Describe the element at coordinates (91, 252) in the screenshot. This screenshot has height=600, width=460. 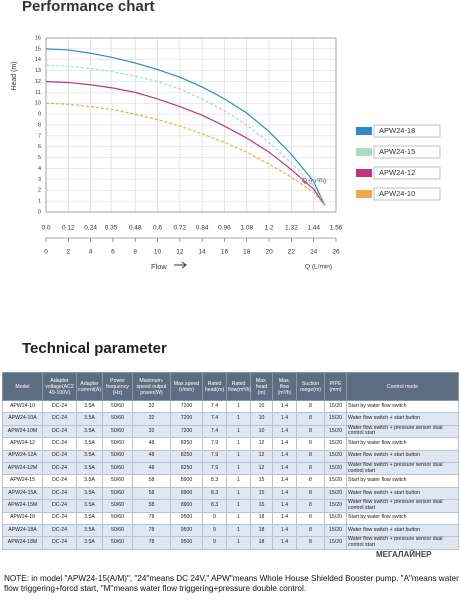
I see `x2-tick-label: 4` at that location.